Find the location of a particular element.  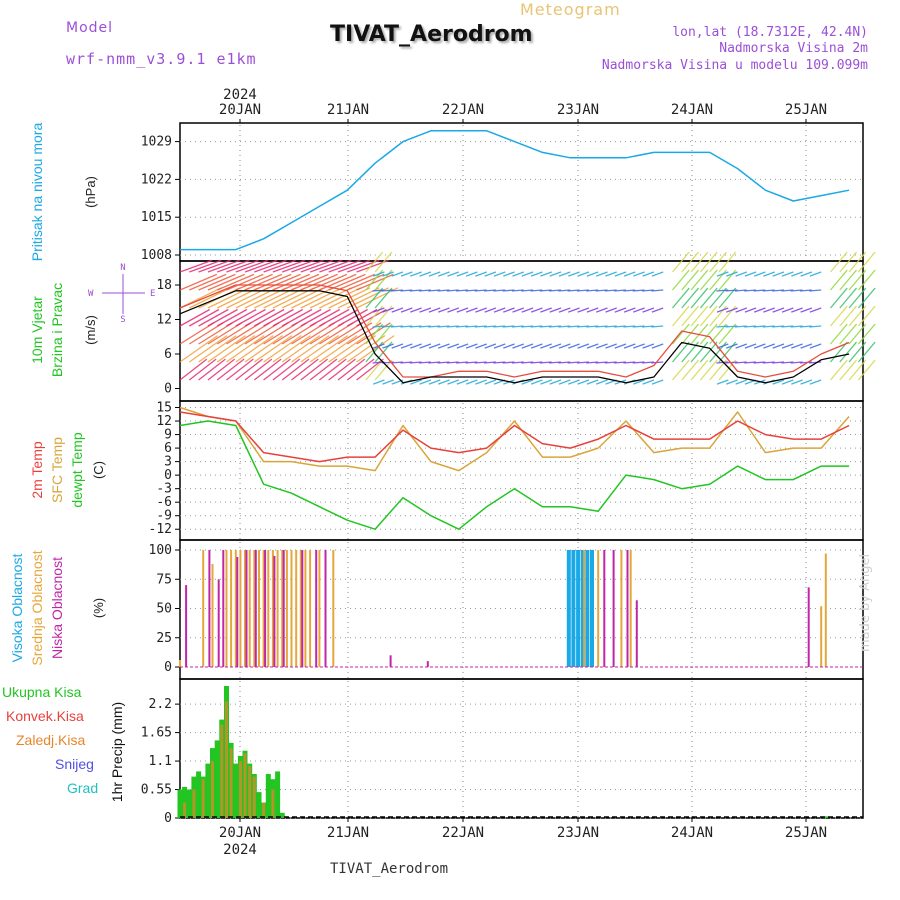

ytick-precip-0: 0 is located at coordinates (168, 818).